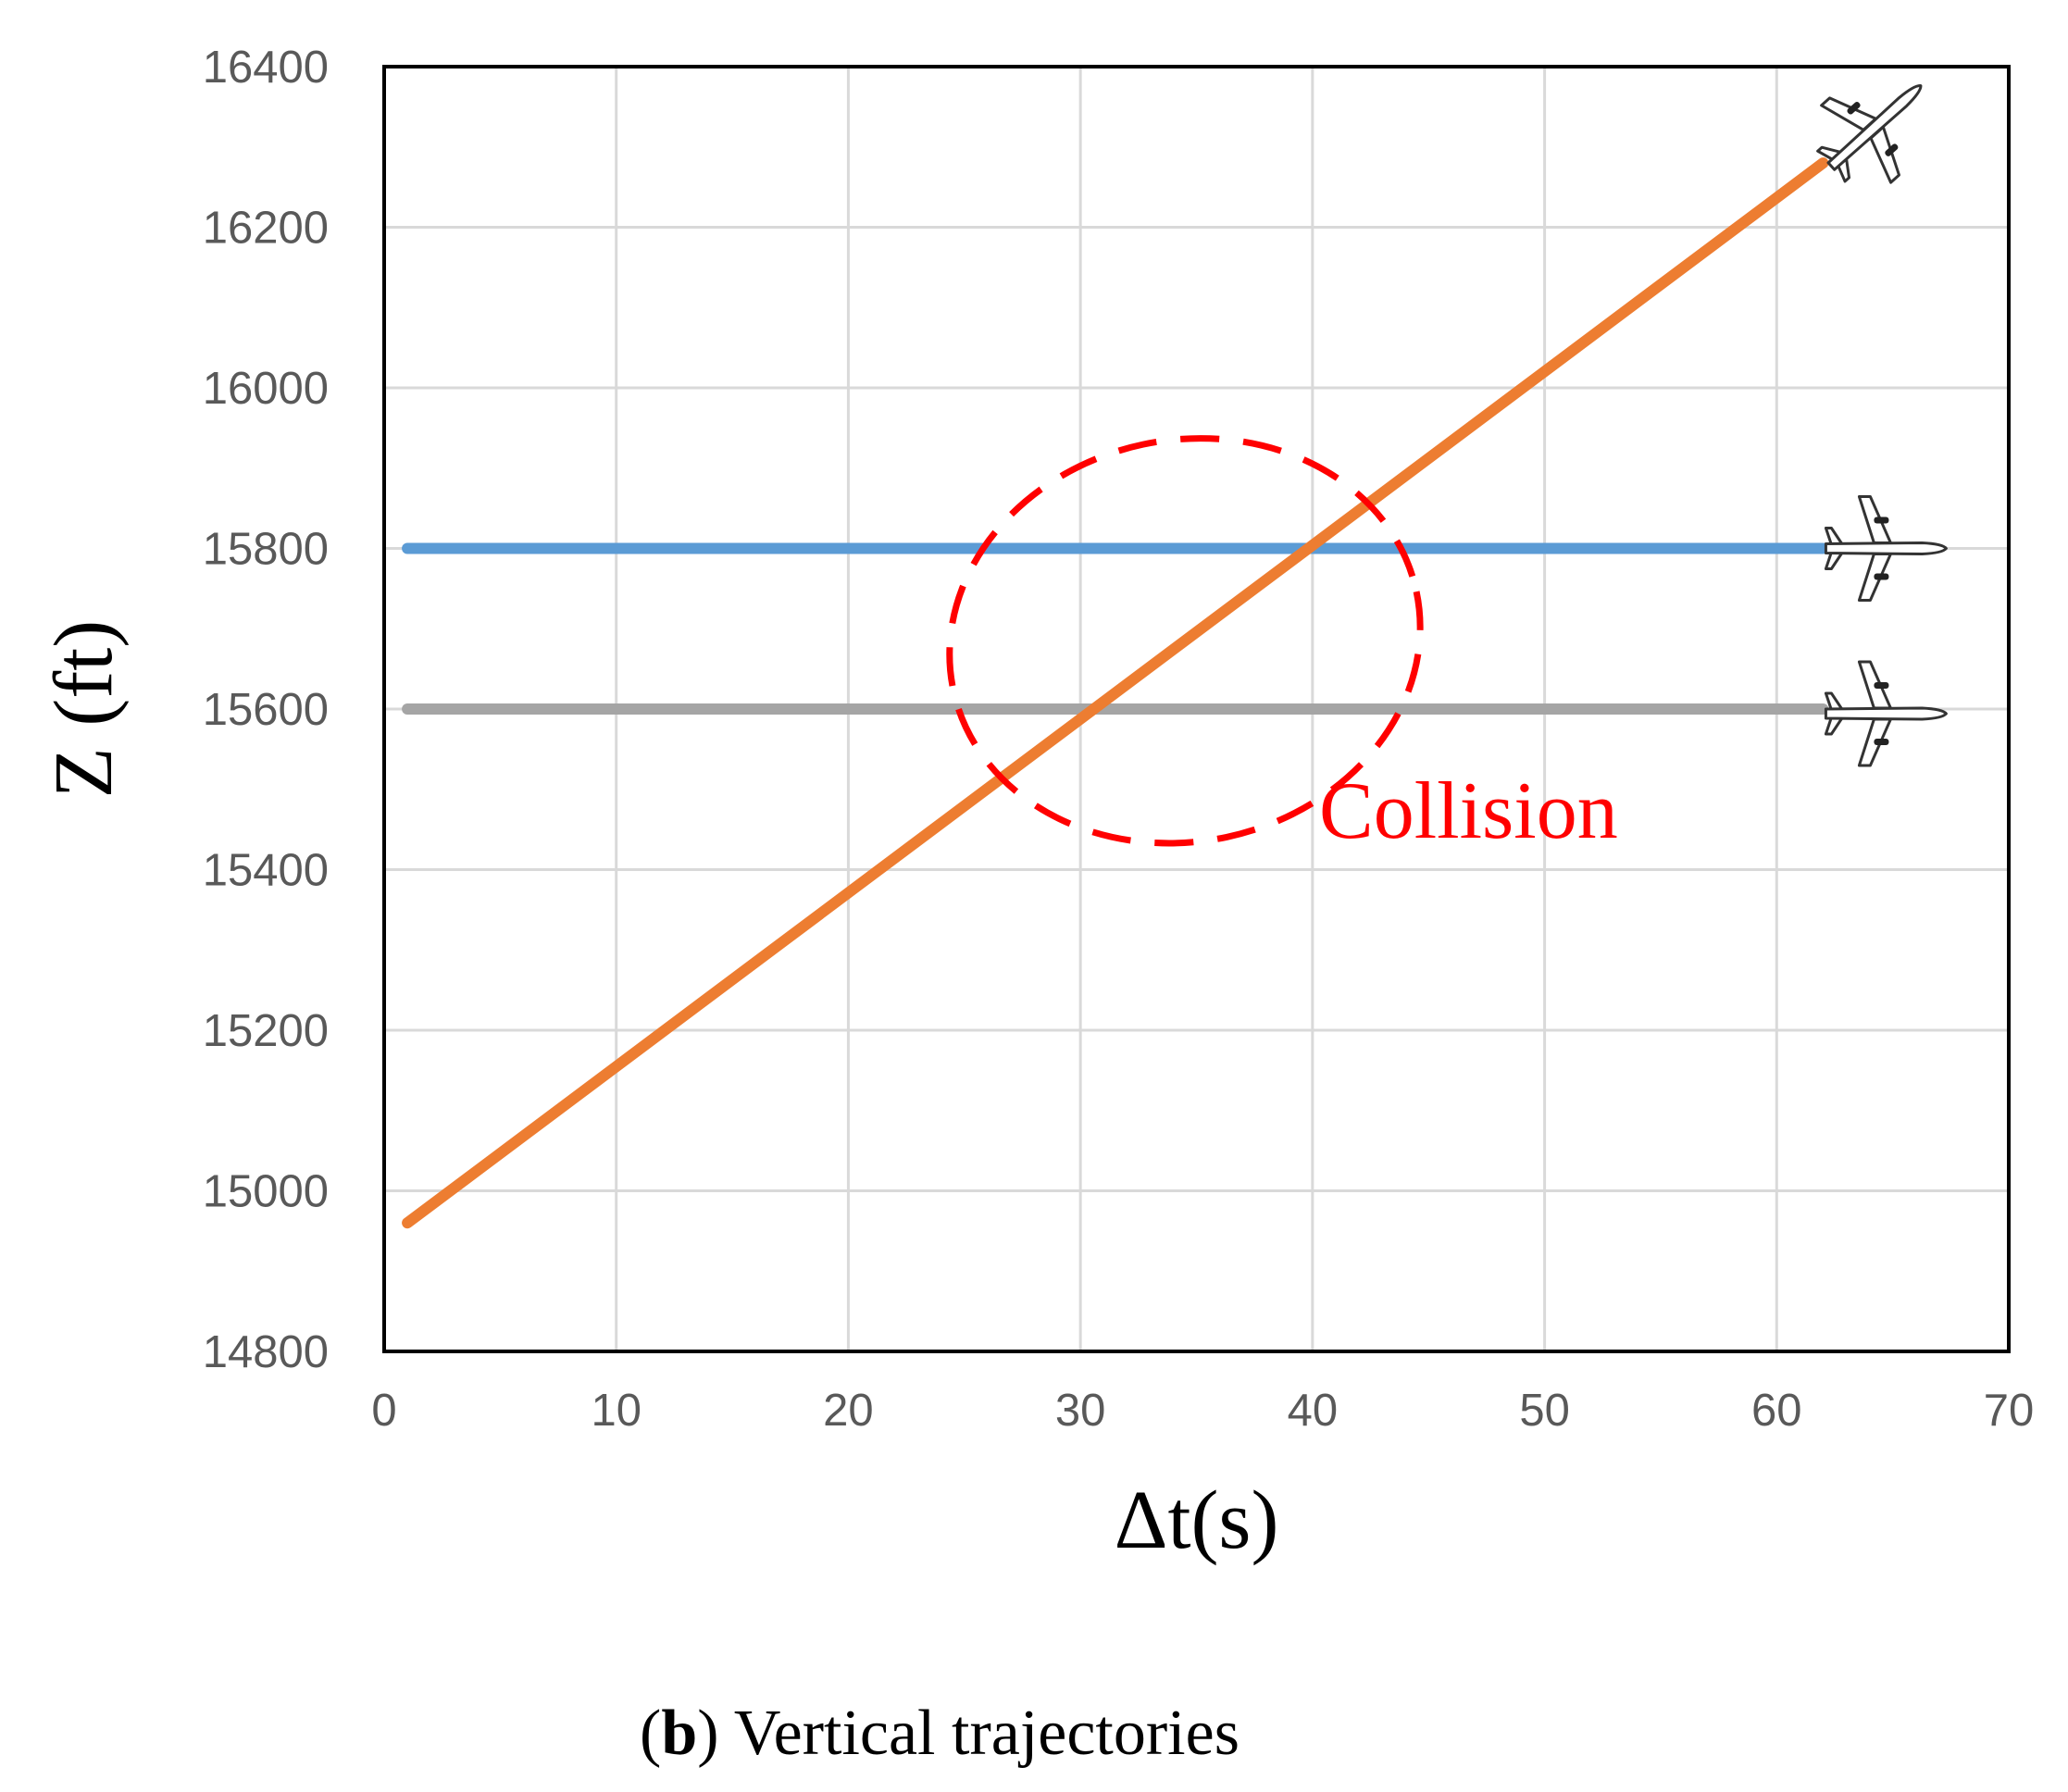 This screenshot has width=2068, height=1792. I want to click on x-tick-label: 40, so click(1314, 1411).